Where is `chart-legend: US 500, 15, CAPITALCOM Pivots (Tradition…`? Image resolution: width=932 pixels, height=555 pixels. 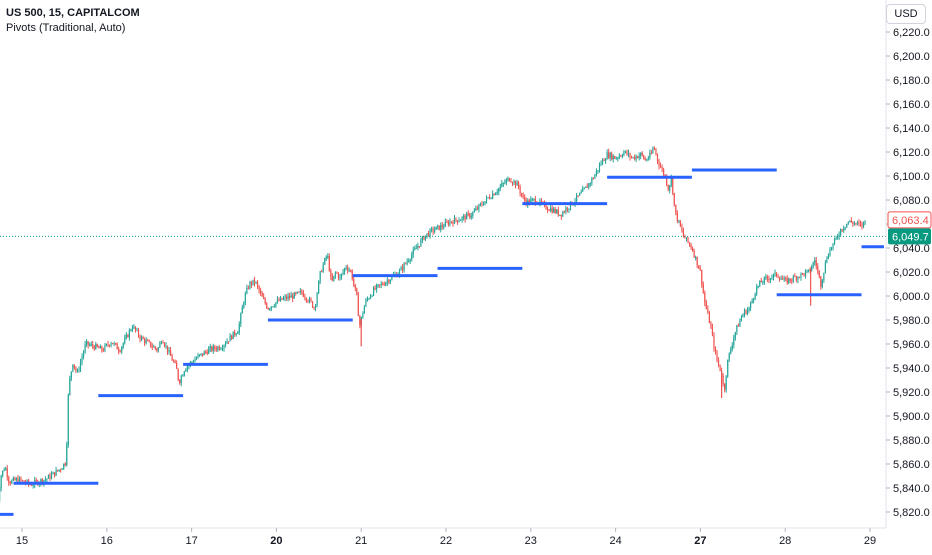
chart-legend: US 500, 15, CAPITALCOM Pivots (Tradition… is located at coordinates (73, 21).